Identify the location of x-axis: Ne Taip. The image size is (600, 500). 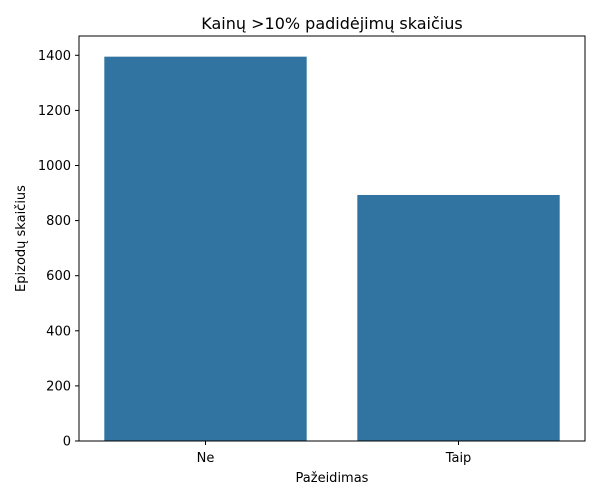
(334, 453).